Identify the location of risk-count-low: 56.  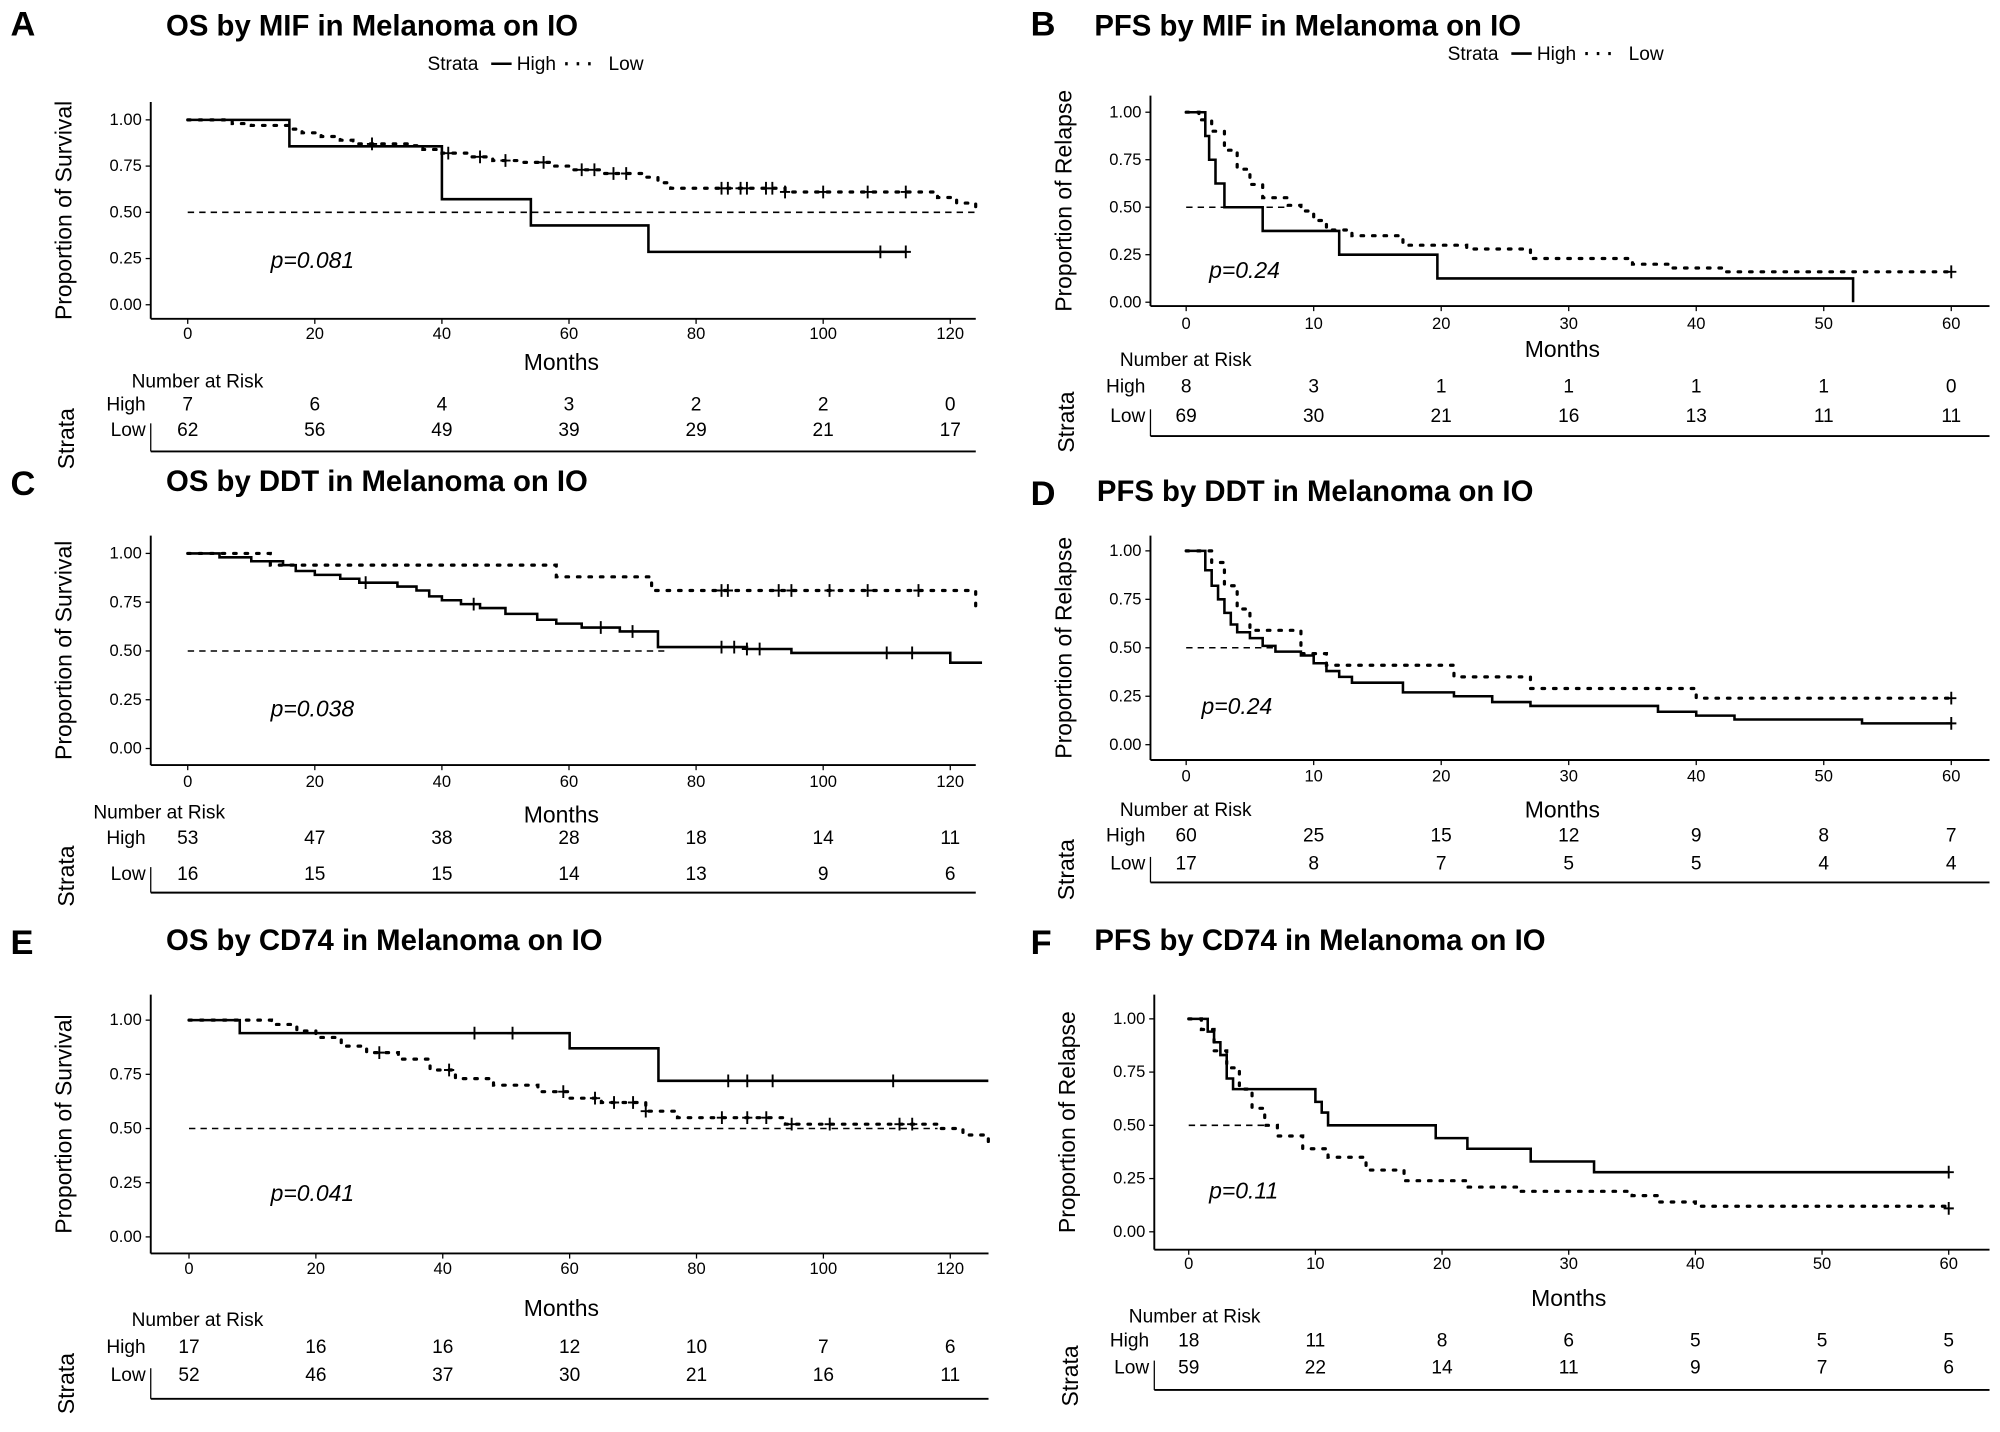
(314, 430).